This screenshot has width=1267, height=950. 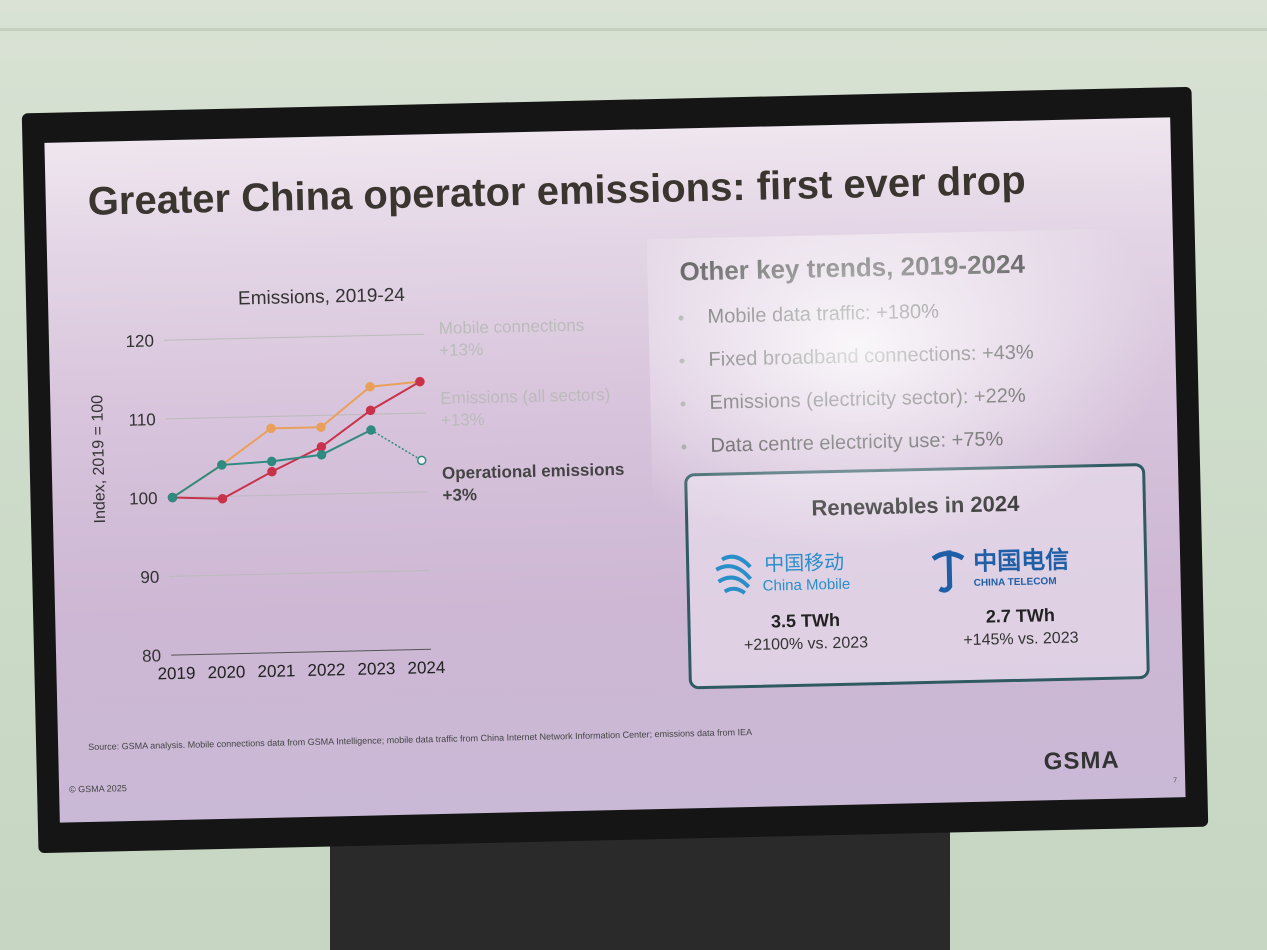 I want to click on series-label: Emissions (all sectors), so click(x=525, y=396).